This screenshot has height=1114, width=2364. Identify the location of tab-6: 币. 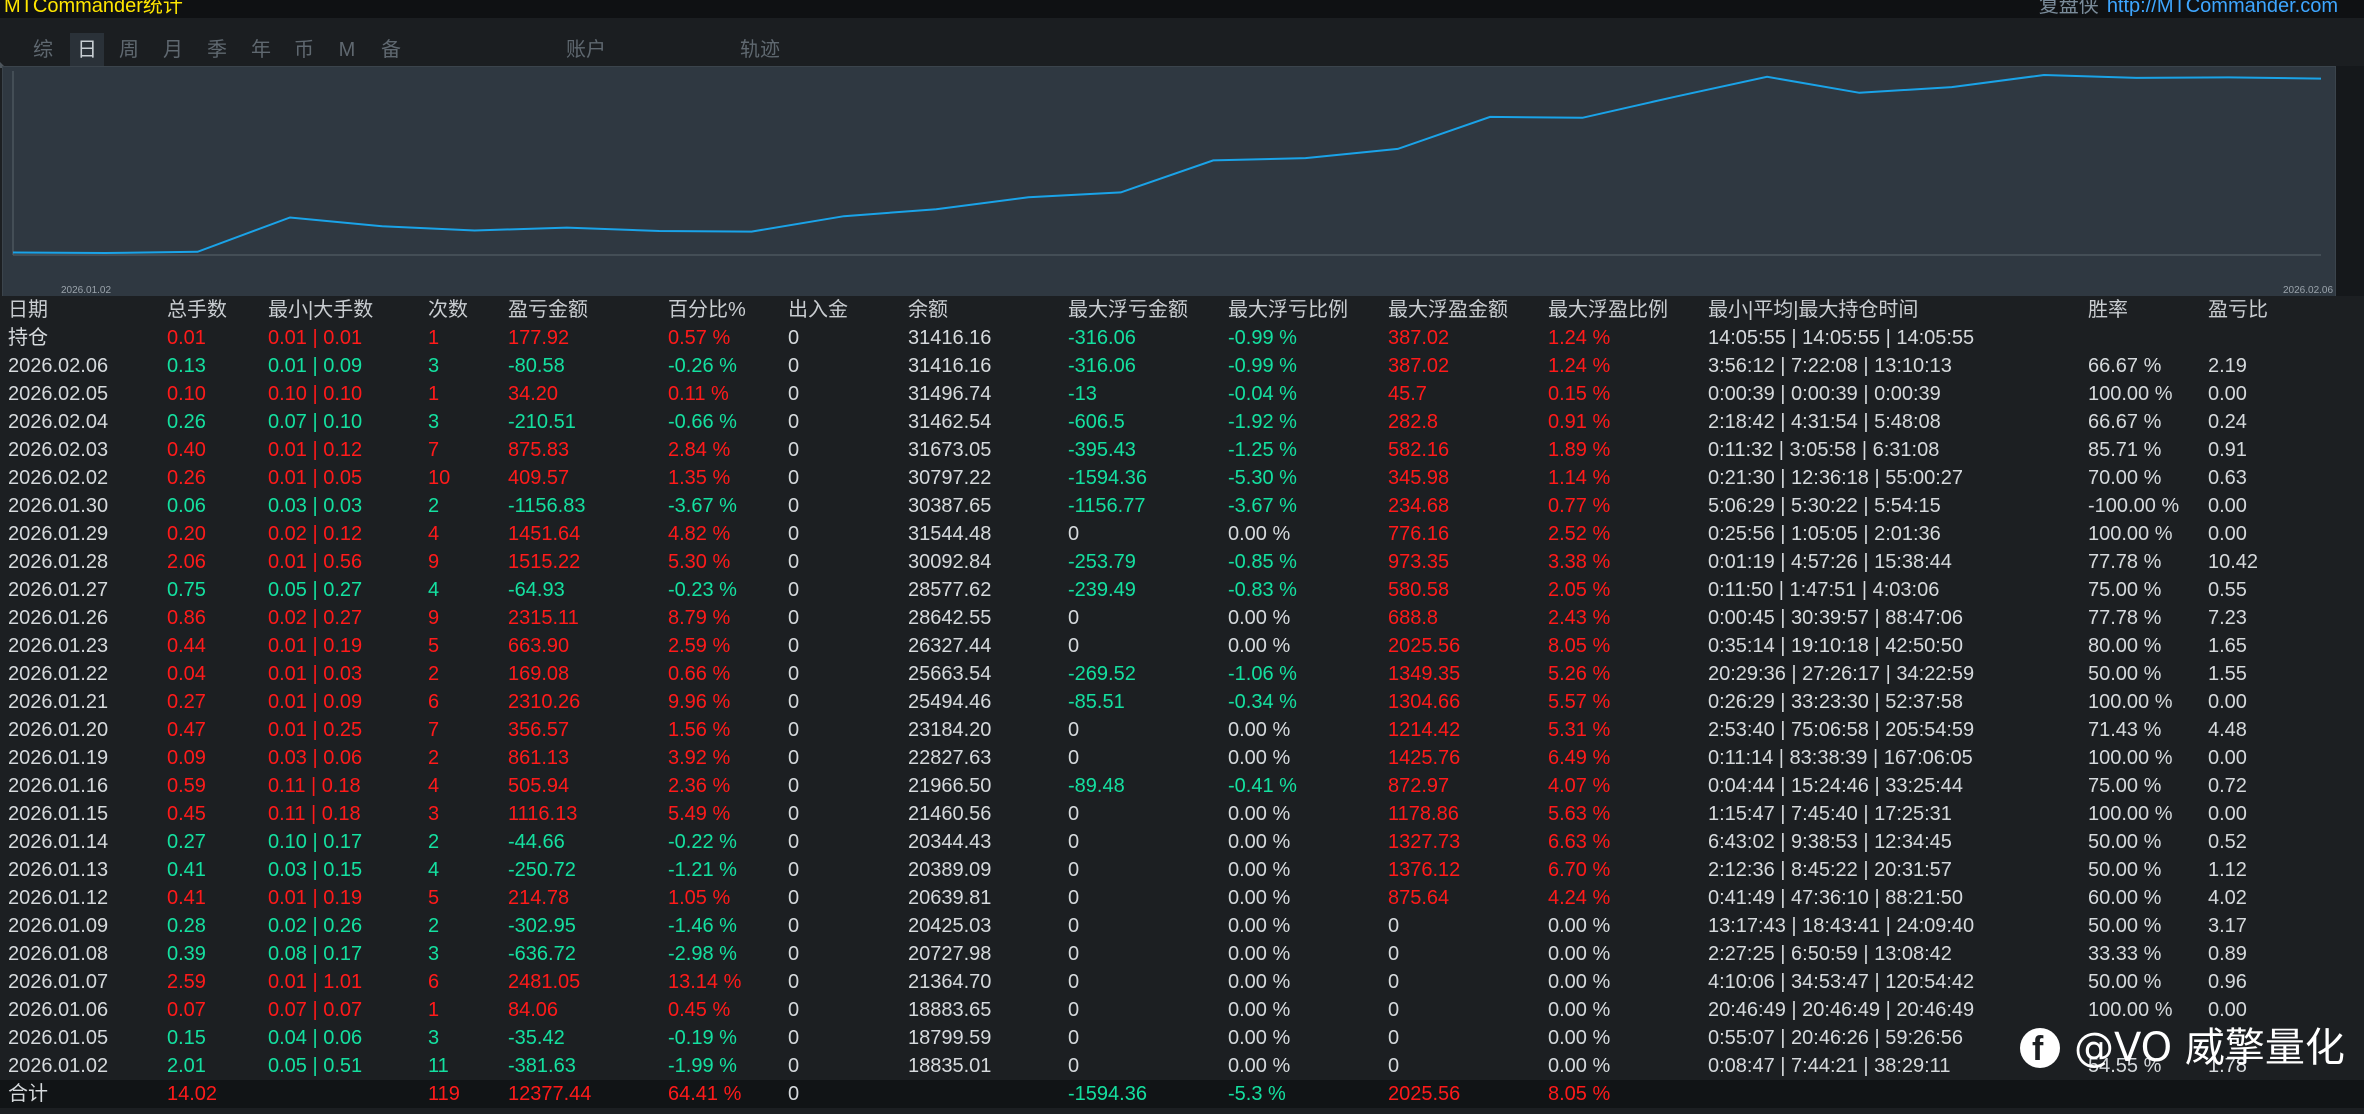
(304, 50).